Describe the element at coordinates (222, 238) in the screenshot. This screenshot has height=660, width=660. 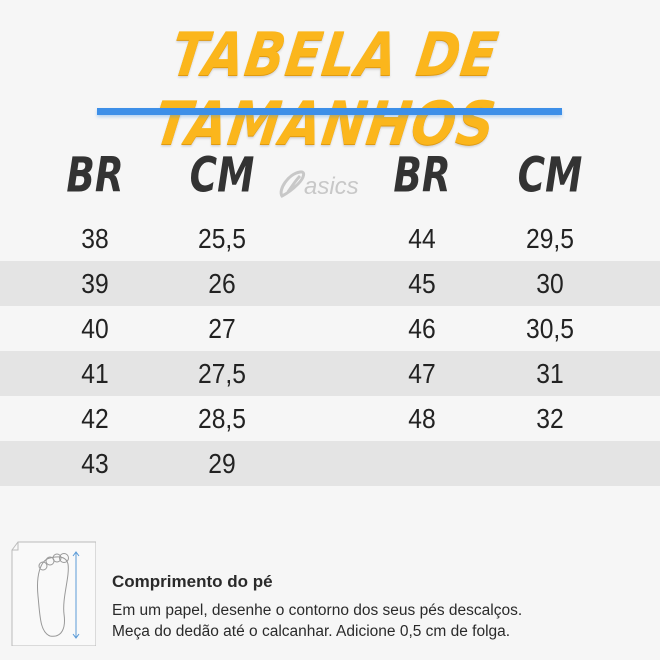
I see `cm-size-cell: 25,5` at that location.